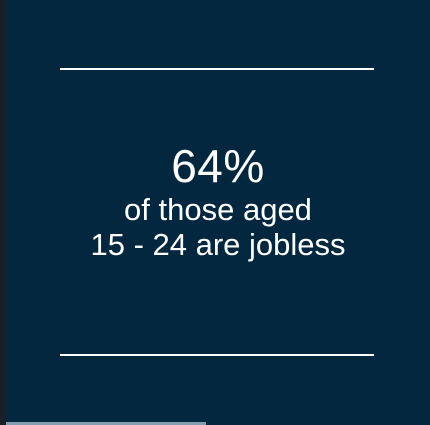 Image resolution: width=430 pixels, height=425 pixels. Describe the element at coordinates (218, 244) in the screenshot. I see `statistic-caption-line-2: 15 - 24 are jobless` at that location.